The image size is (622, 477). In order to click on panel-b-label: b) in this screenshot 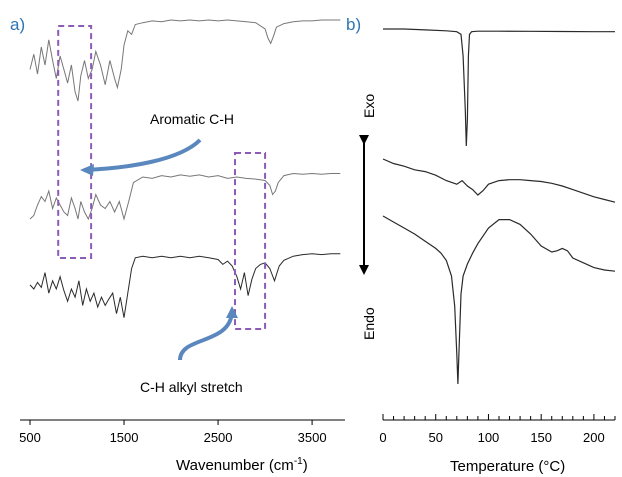, I will do `click(353, 24)`.